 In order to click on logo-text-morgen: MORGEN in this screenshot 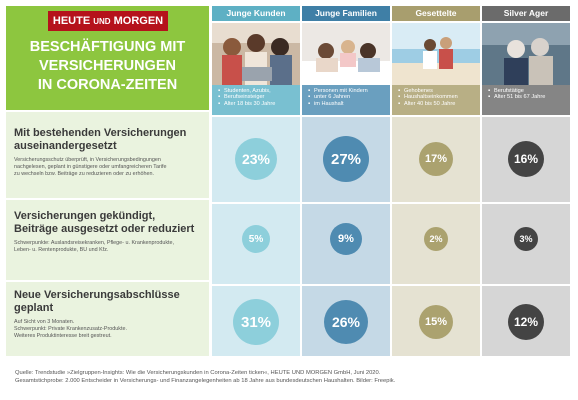, I will do `click(138, 21)`.